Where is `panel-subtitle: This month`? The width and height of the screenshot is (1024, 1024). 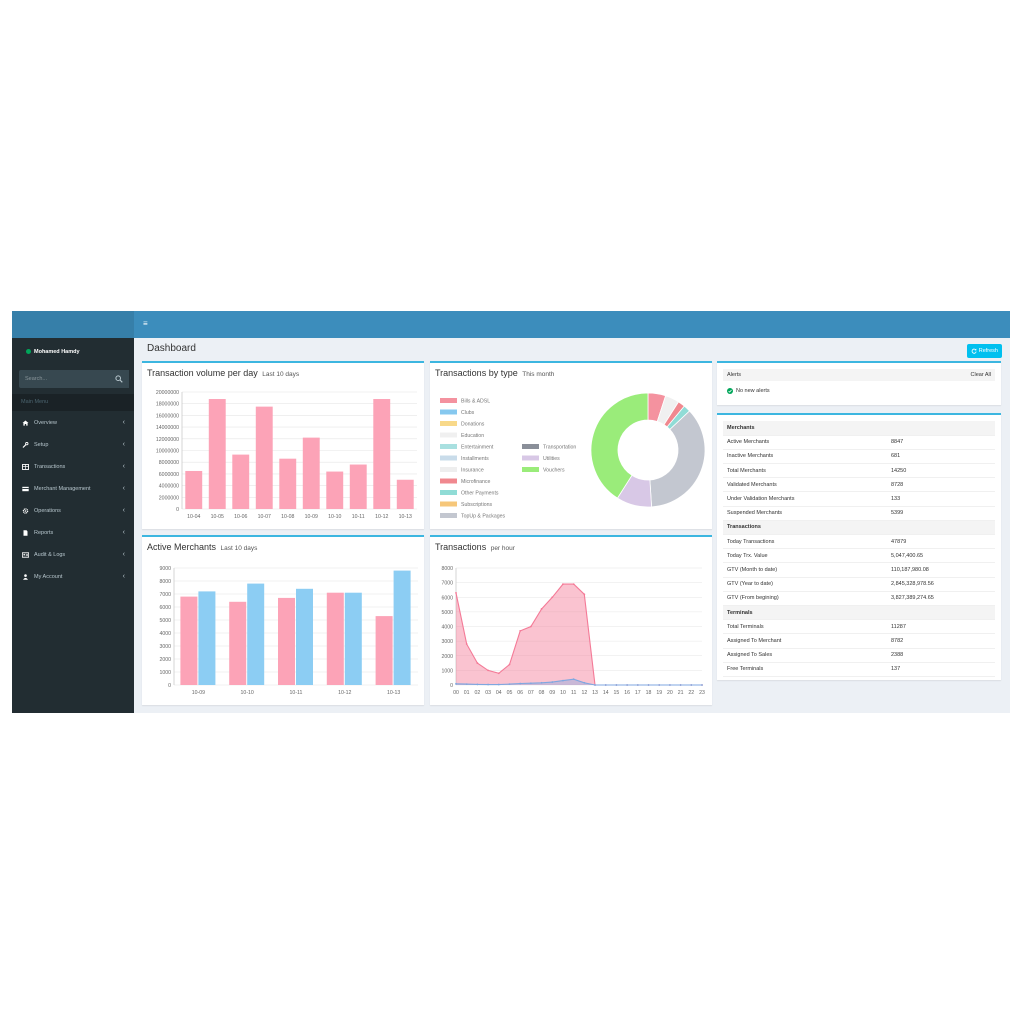 panel-subtitle: This month is located at coordinates (538, 374).